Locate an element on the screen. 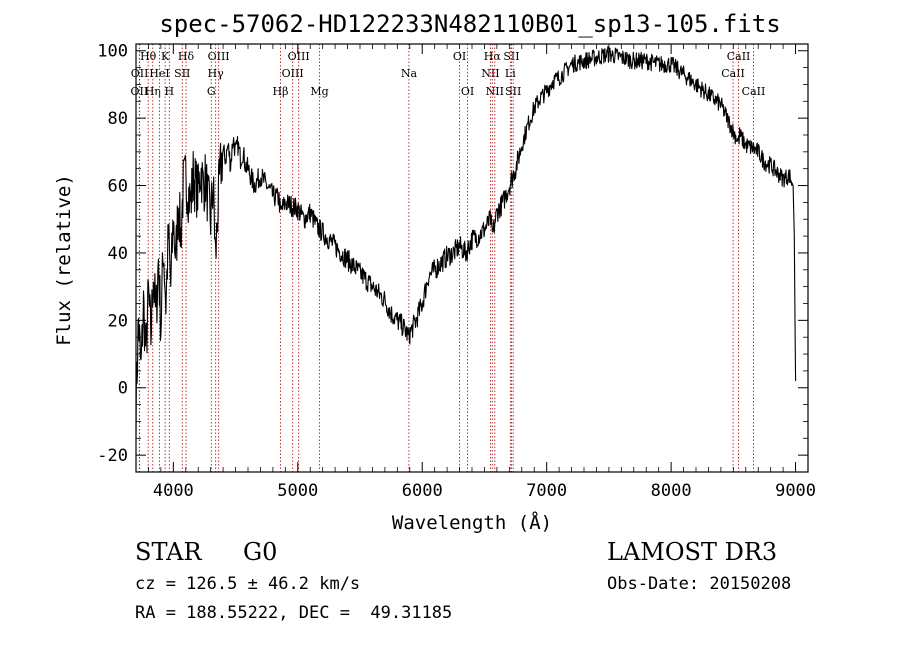 This screenshot has width=900, height=649. y-tick-label: 60 is located at coordinates (118, 187).